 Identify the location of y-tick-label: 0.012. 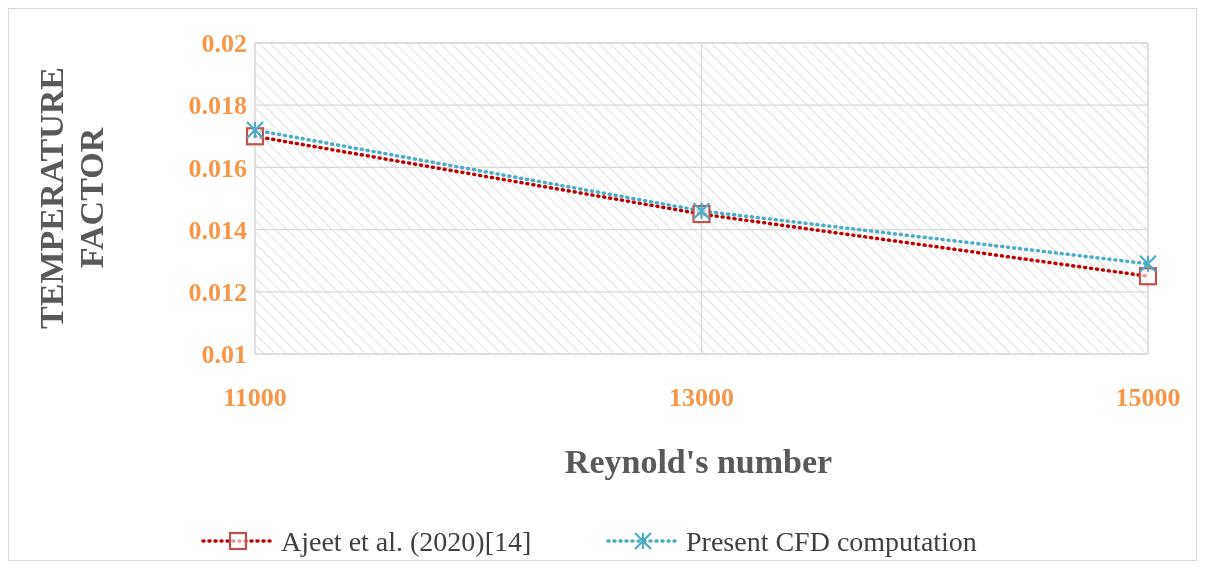
(217, 292).